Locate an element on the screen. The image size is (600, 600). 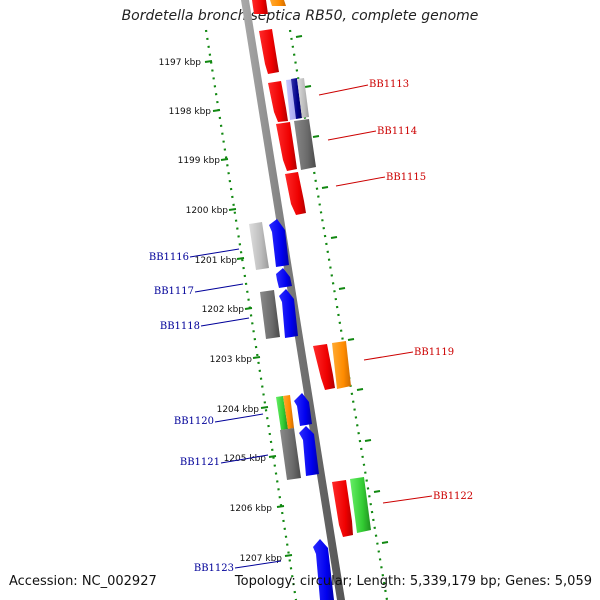
right-gene-labels: BB1113 BB1114 BB1115 BB1119 BB1122 is located at coordinates (421, 290).